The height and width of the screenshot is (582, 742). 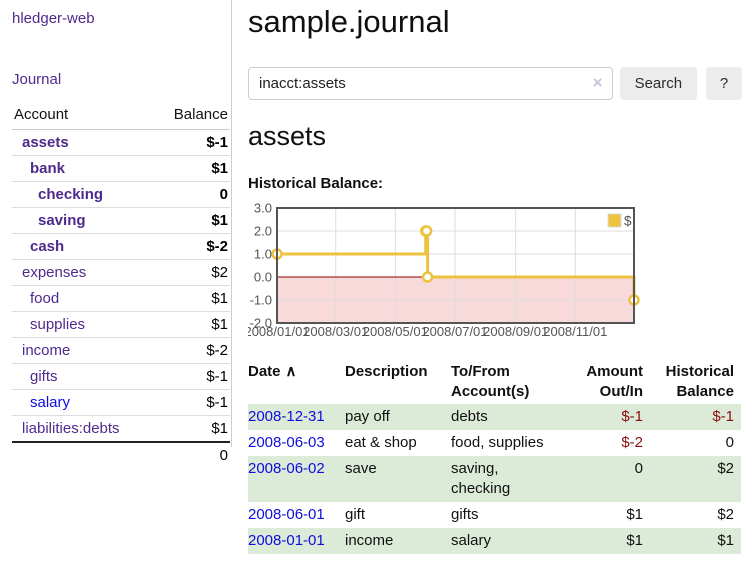 I want to click on register-header-date: Date ∧, so click(x=272, y=371).